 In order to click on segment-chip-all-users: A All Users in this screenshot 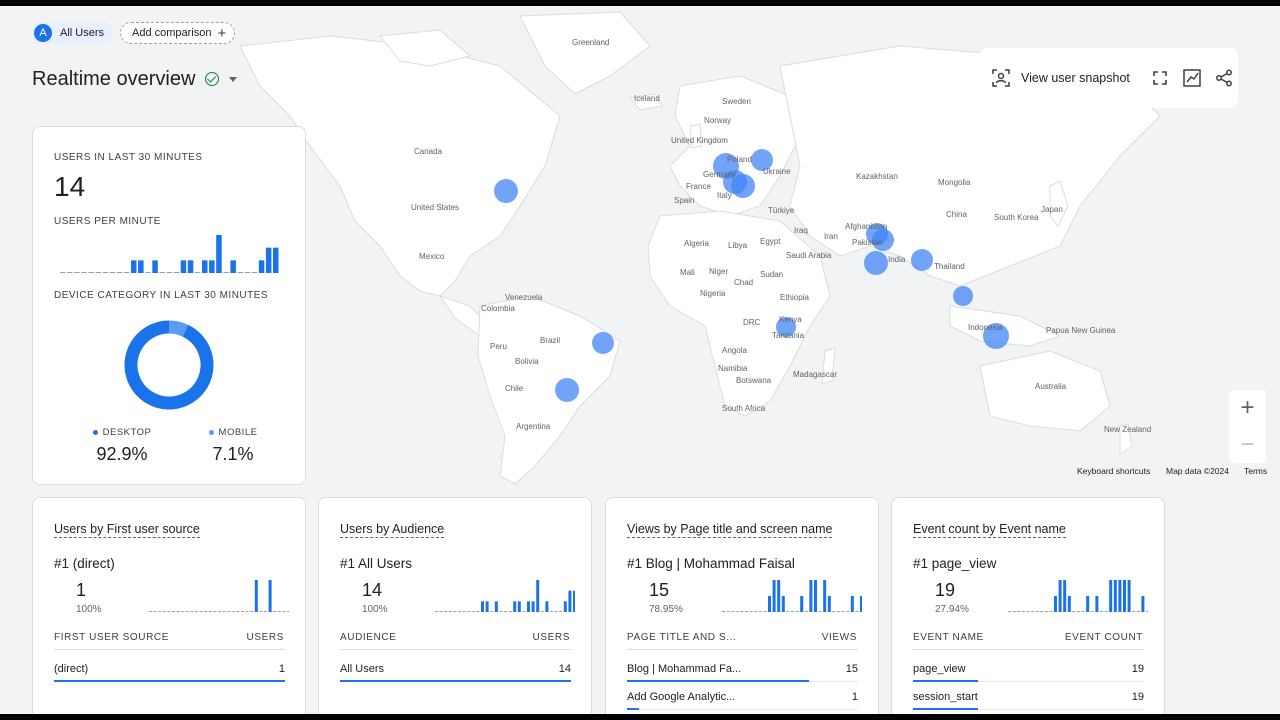, I will do `click(73, 33)`.